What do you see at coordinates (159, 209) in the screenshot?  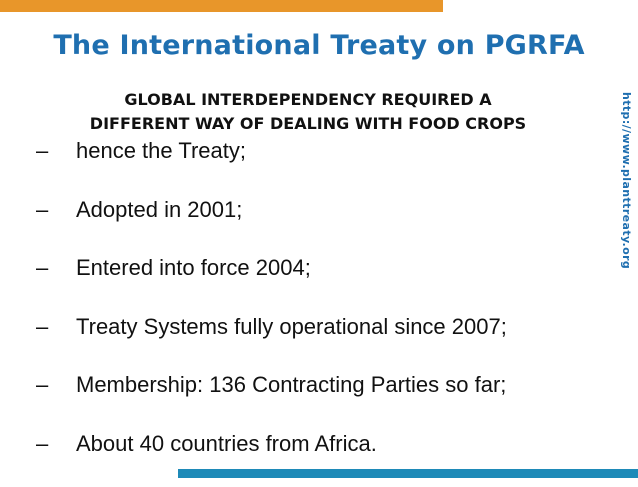 I see `bullet-text: Adopted in 2001;` at bounding box center [159, 209].